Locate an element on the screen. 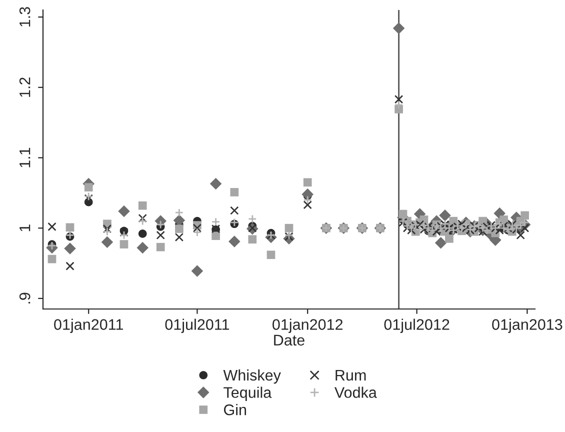  legend-label: Whiskey is located at coordinates (252, 376).